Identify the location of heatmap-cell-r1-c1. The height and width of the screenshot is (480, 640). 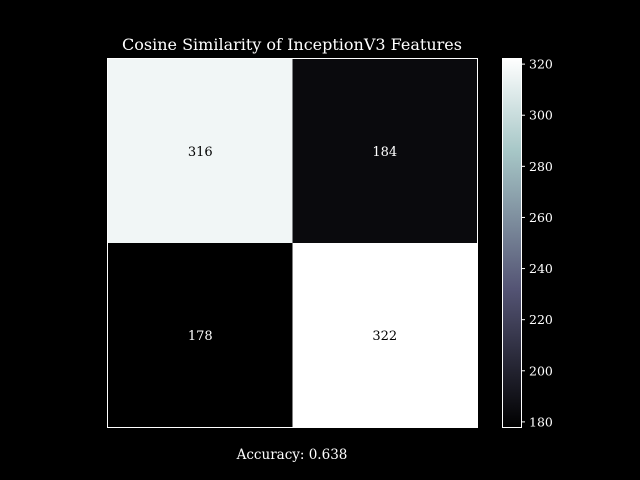
(384, 335).